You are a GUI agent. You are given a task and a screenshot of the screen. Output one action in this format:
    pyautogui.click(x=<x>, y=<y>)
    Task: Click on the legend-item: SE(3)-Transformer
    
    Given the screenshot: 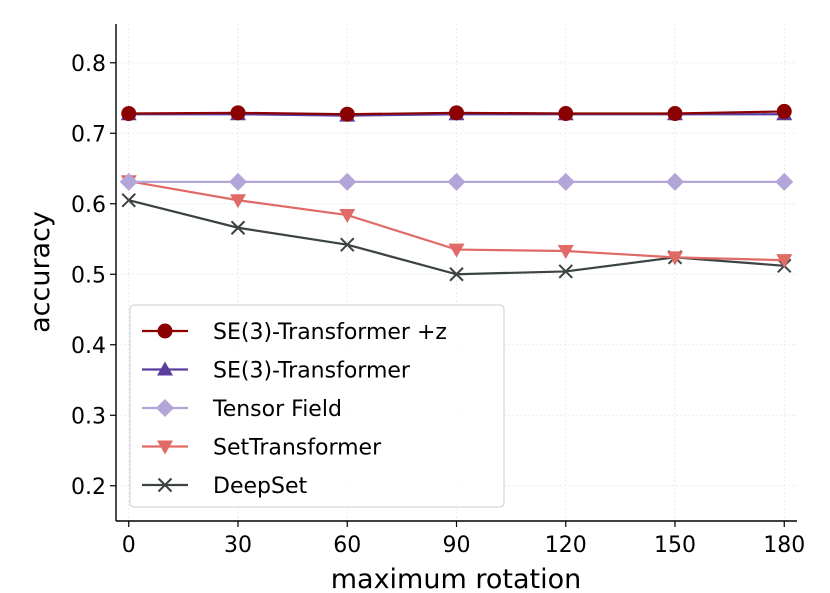 What is the action you would take?
    pyautogui.click(x=276, y=371)
    